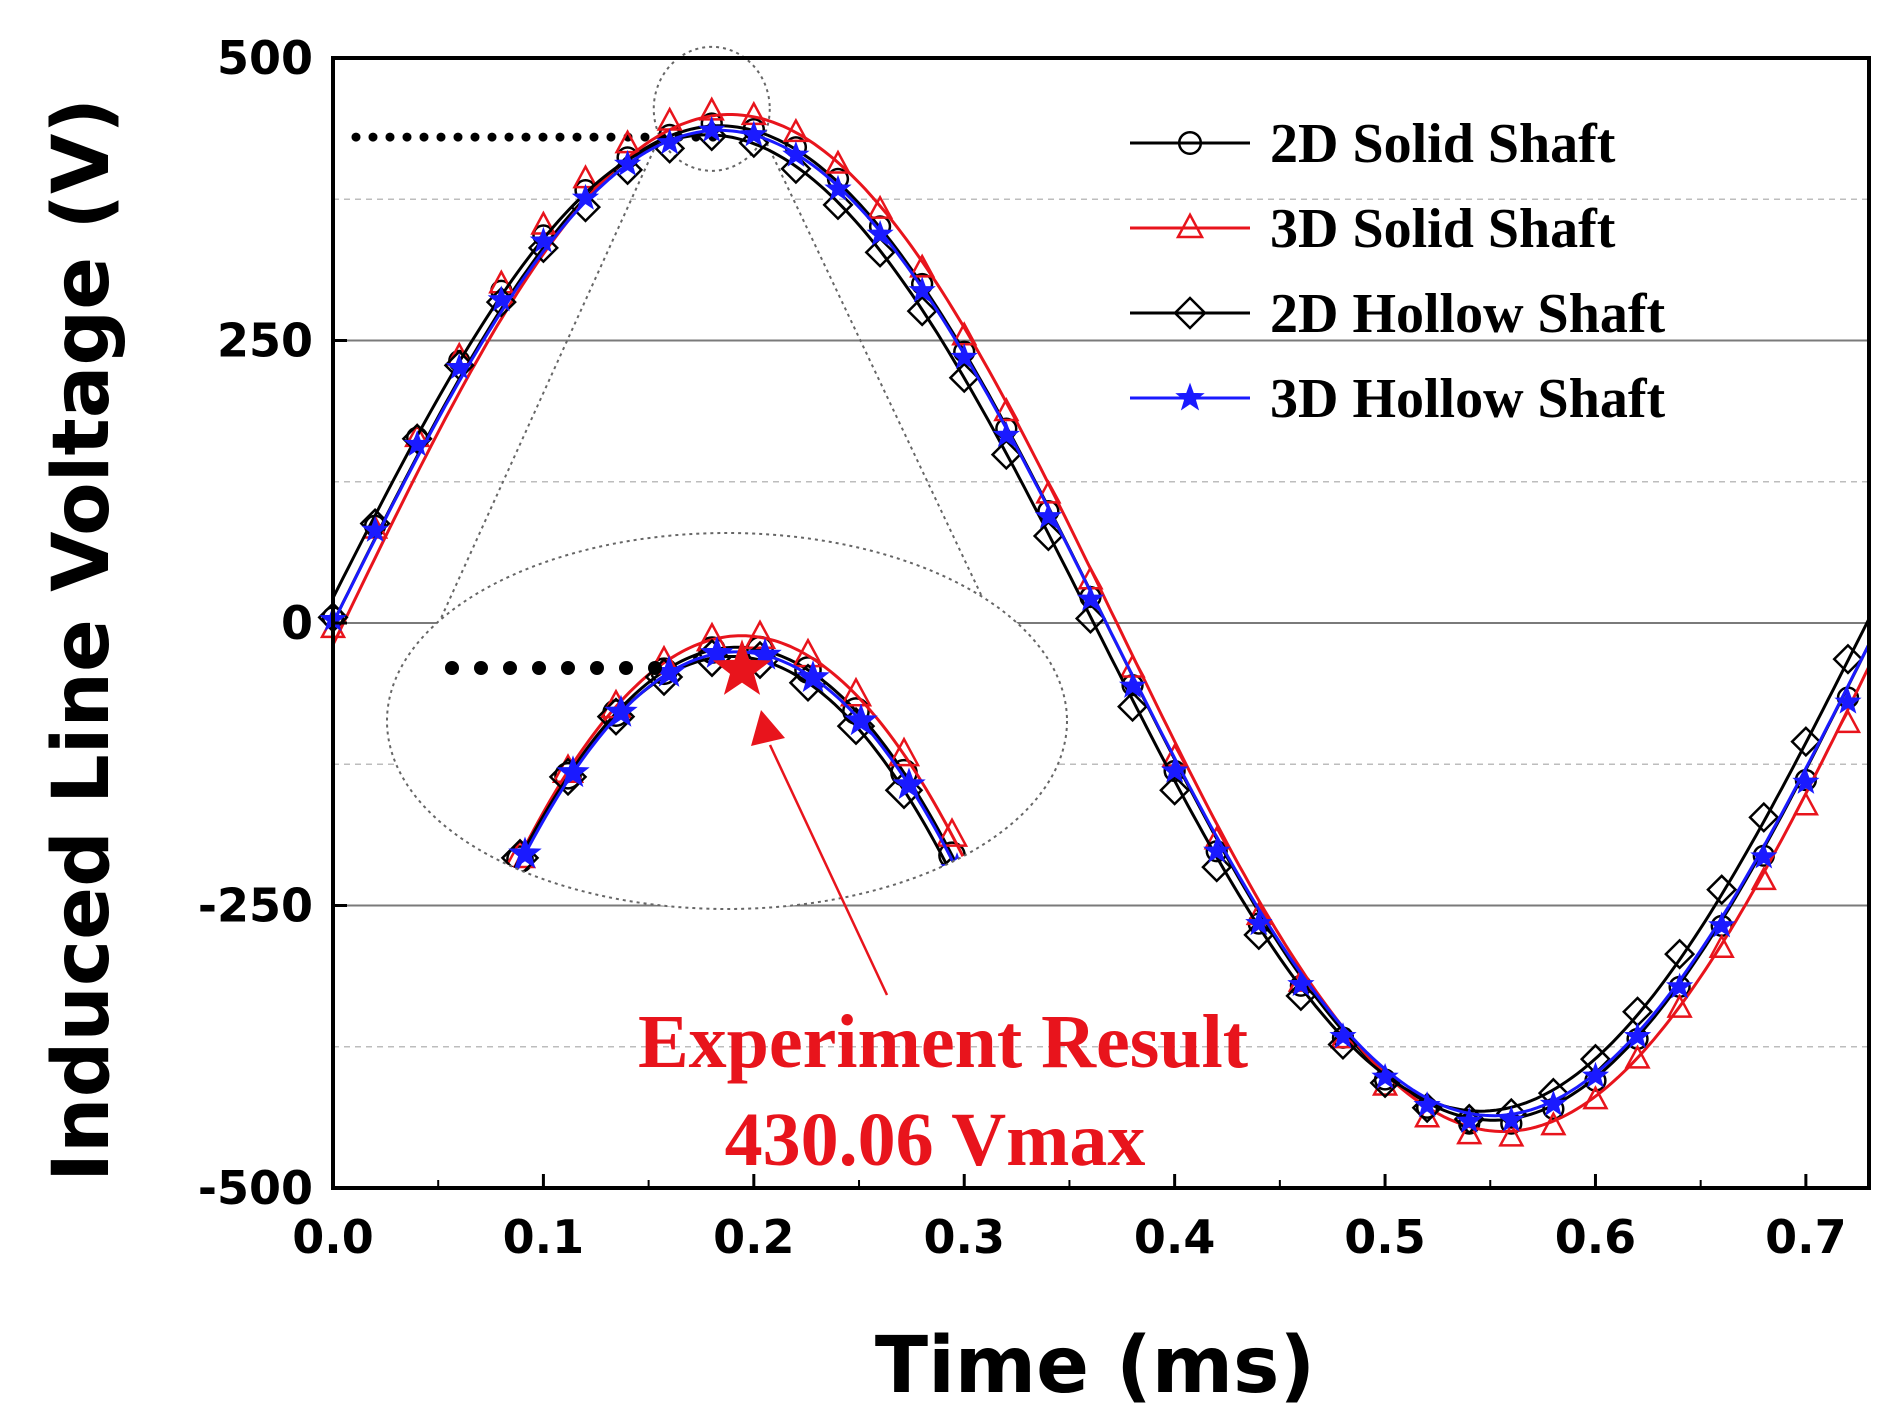  What do you see at coordinates (297, 623) in the screenshot?
I see `y-tick-label: 0` at bounding box center [297, 623].